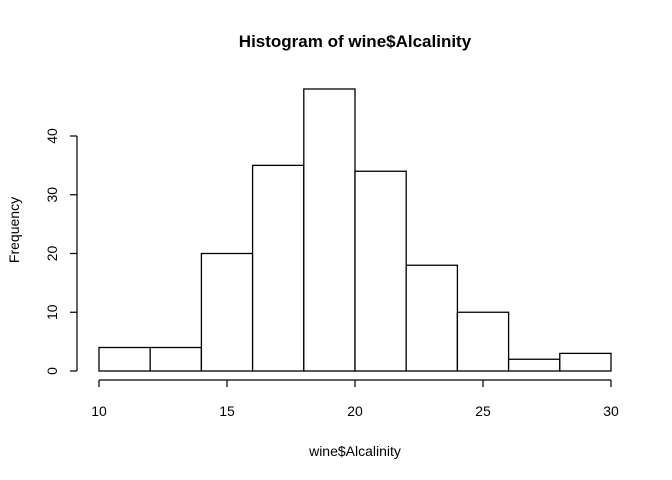 This screenshot has height=480, width=672. I want to click on y-tick-label: 40, so click(52, 136).